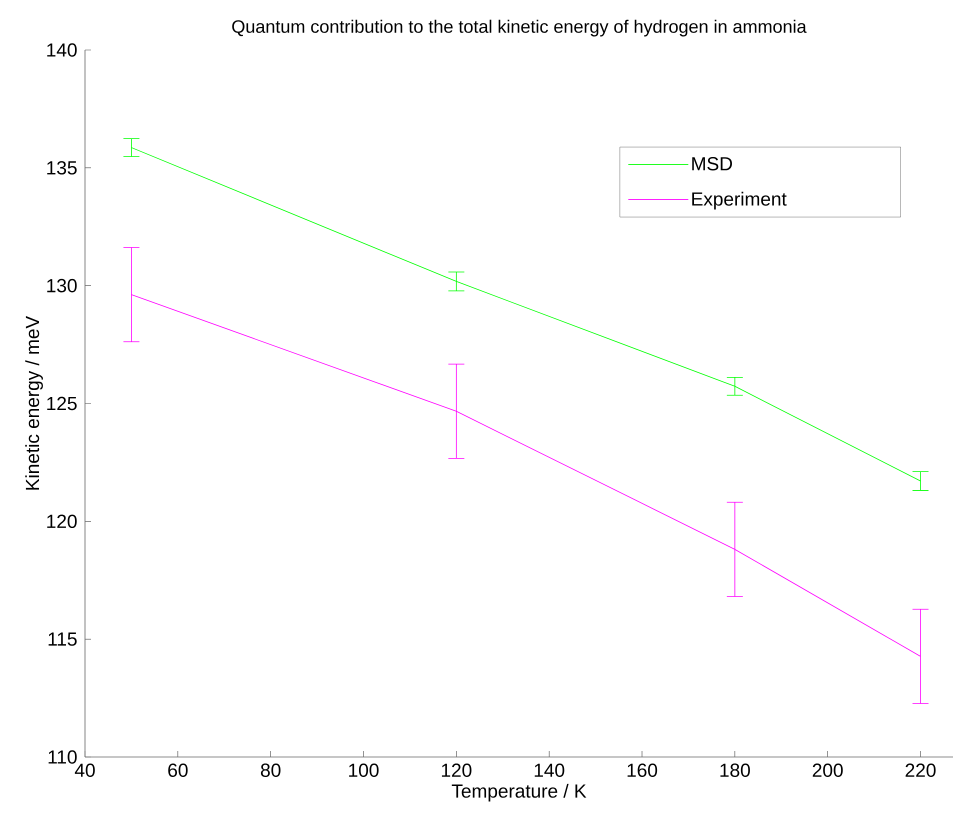 The image size is (954, 821). I want to click on x-tick-label: 100, so click(364, 770).